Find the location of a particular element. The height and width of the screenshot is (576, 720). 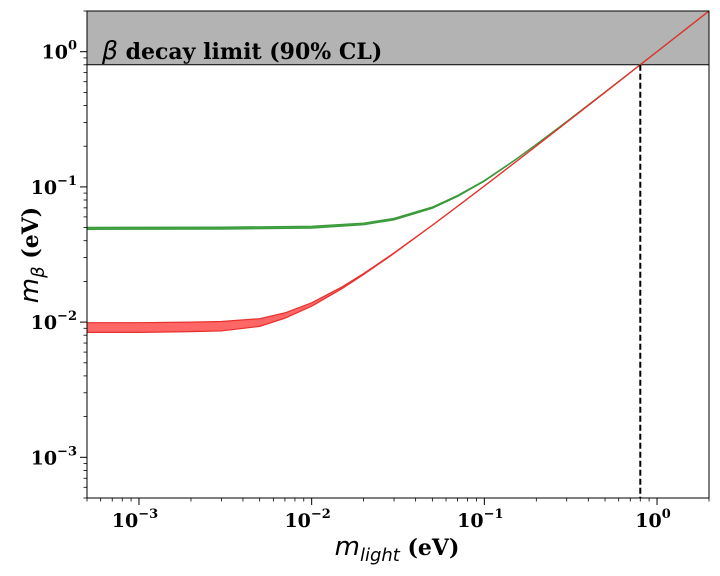

y-tick-exponent: −3 is located at coordinates (67, 451).